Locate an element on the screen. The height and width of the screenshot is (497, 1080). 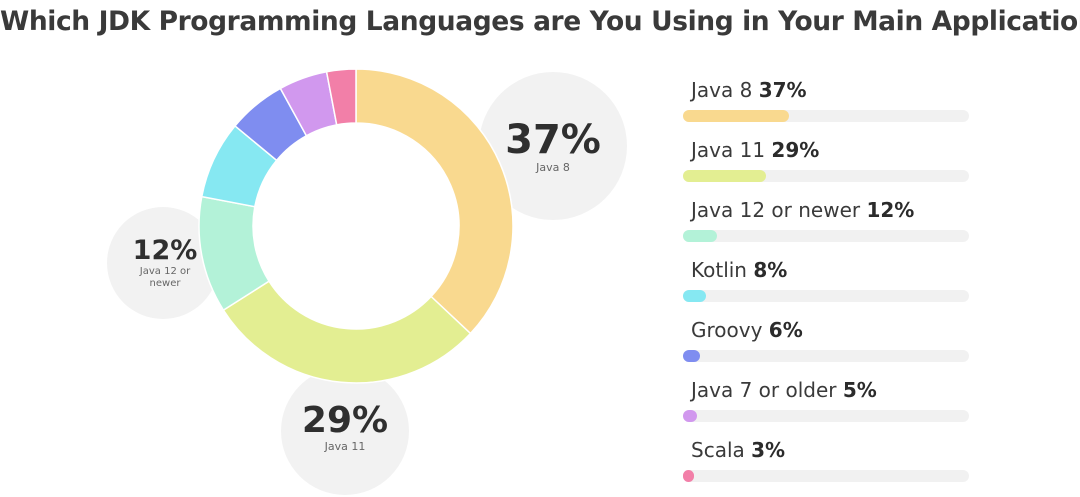
callout-java11: 29% Java 11 is located at coordinates (345, 428).